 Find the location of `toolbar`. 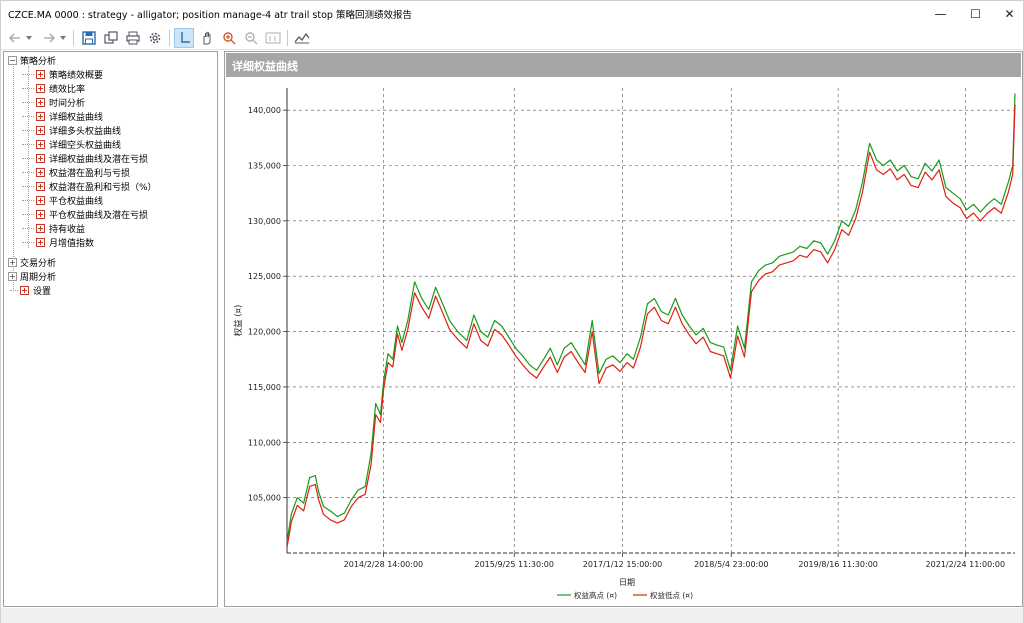

toolbar is located at coordinates (512, 38).